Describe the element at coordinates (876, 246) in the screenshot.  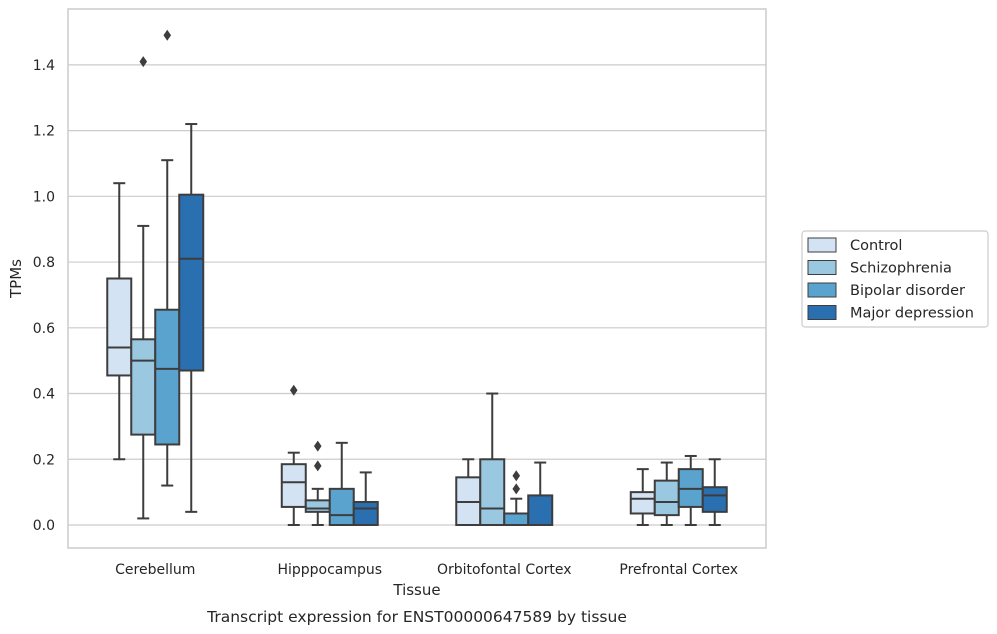
I see `legend-label: Control` at that location.